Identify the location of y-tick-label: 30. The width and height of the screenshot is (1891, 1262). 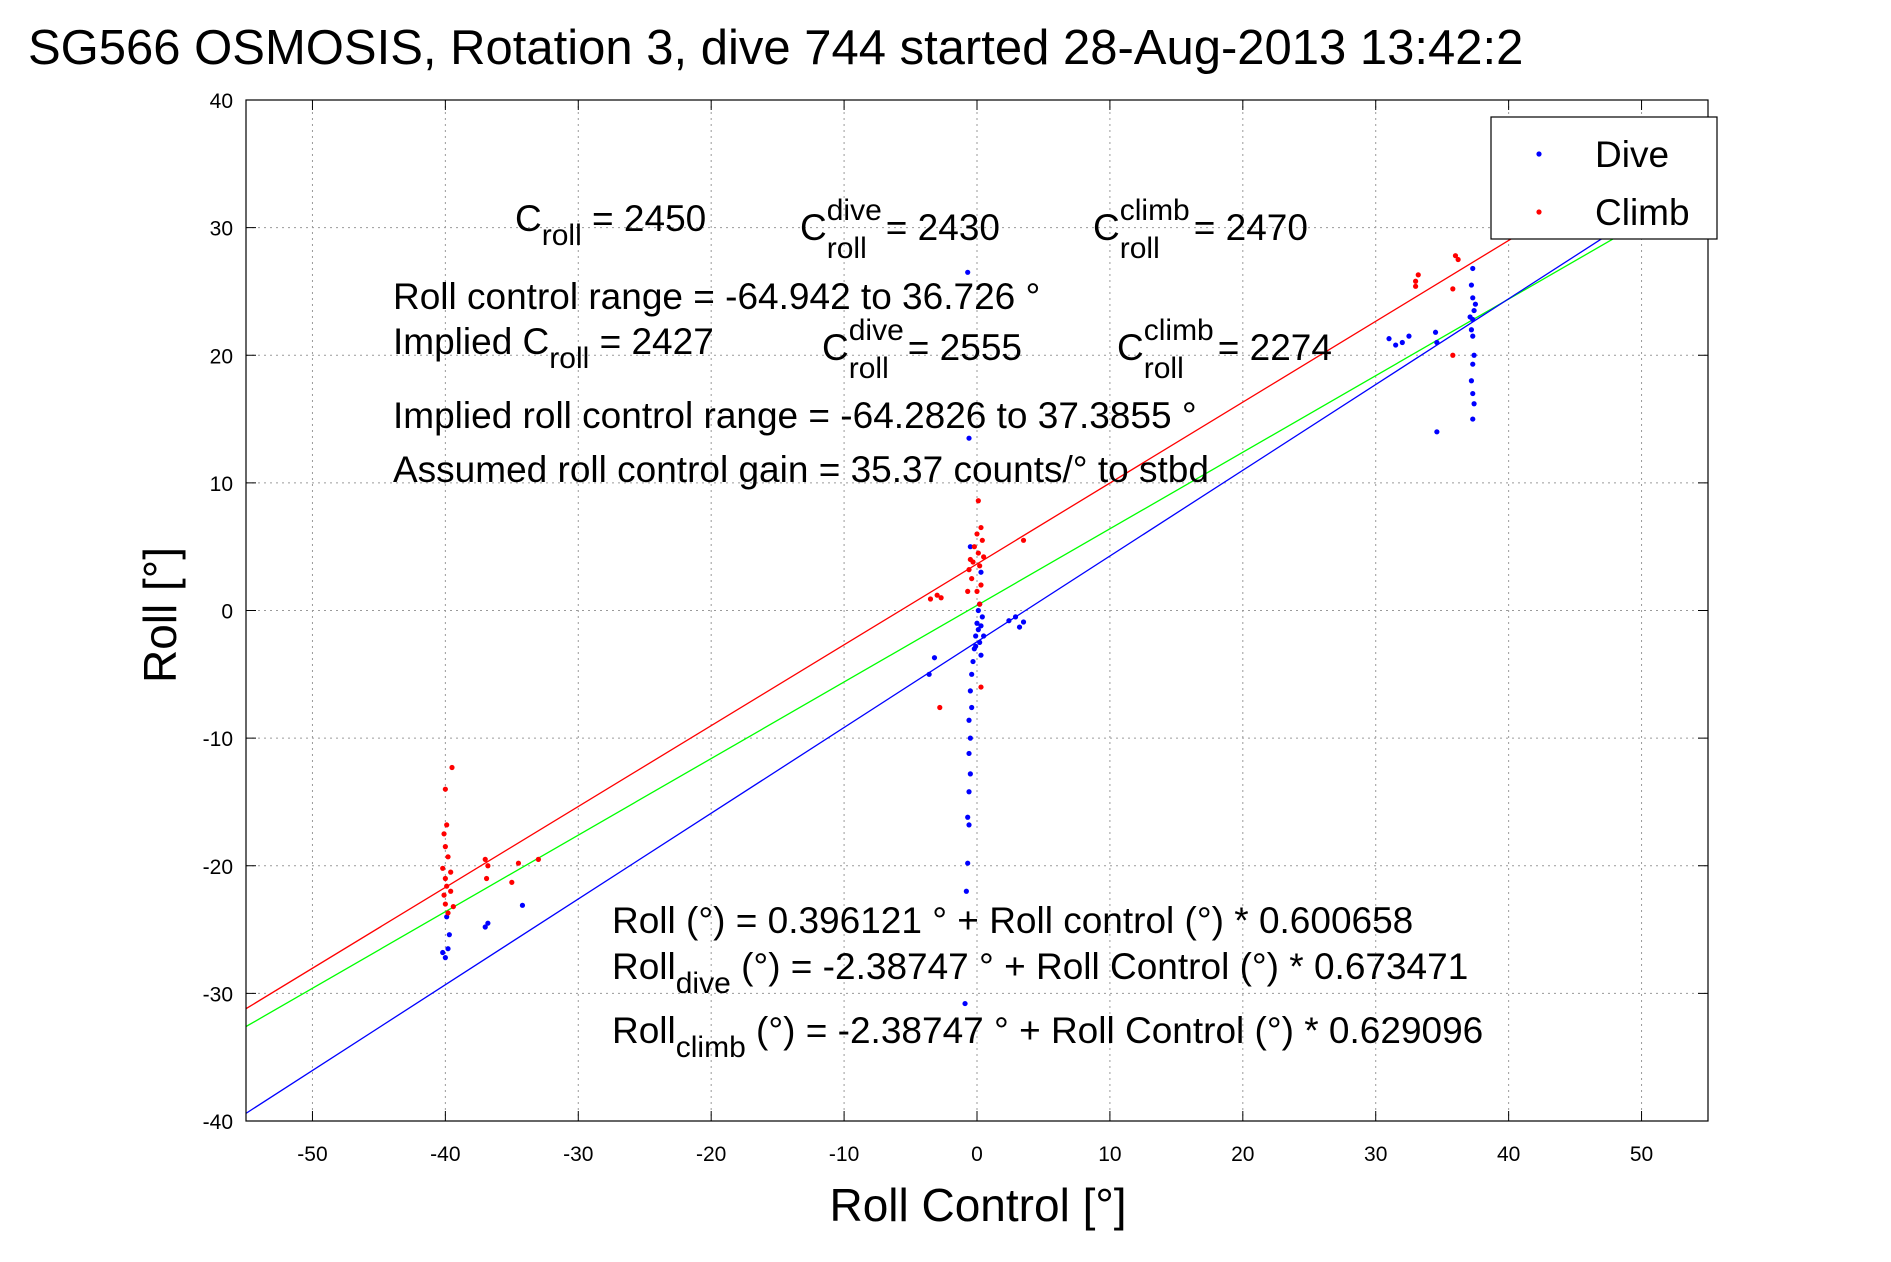
(221, 229).